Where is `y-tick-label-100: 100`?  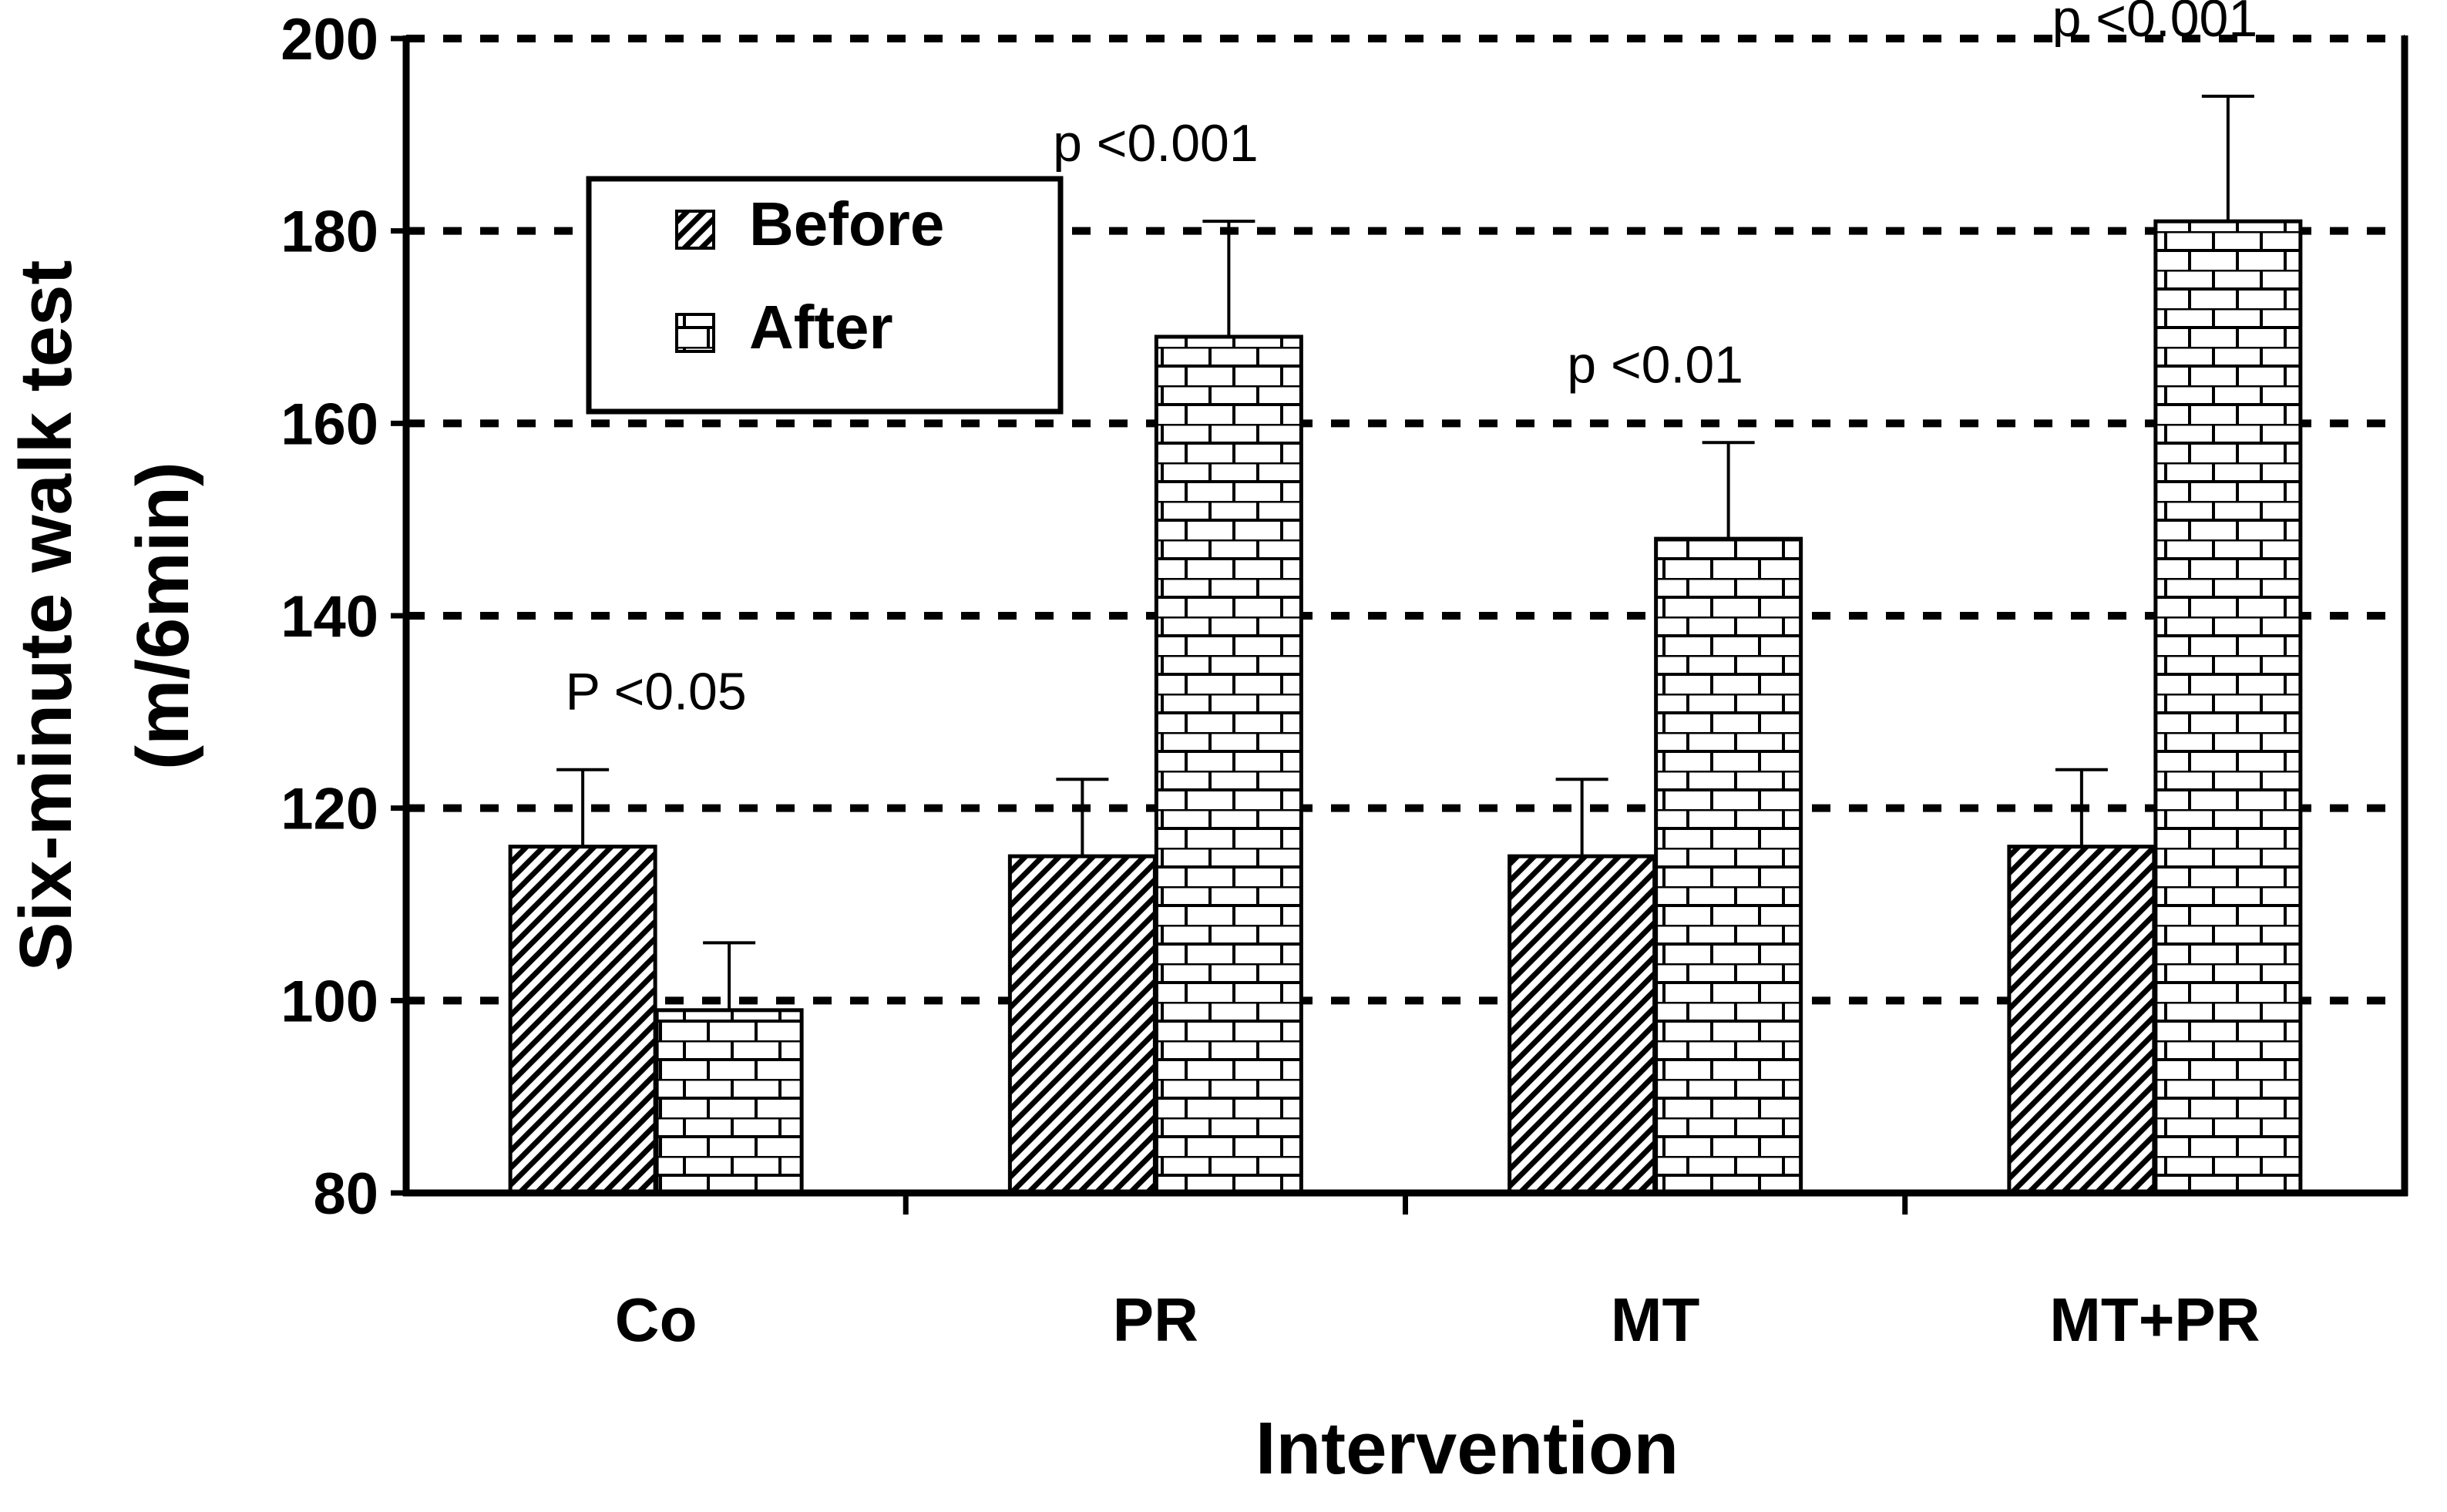 y-tick-label-100: 100 is located at coordinates (329, 1001).